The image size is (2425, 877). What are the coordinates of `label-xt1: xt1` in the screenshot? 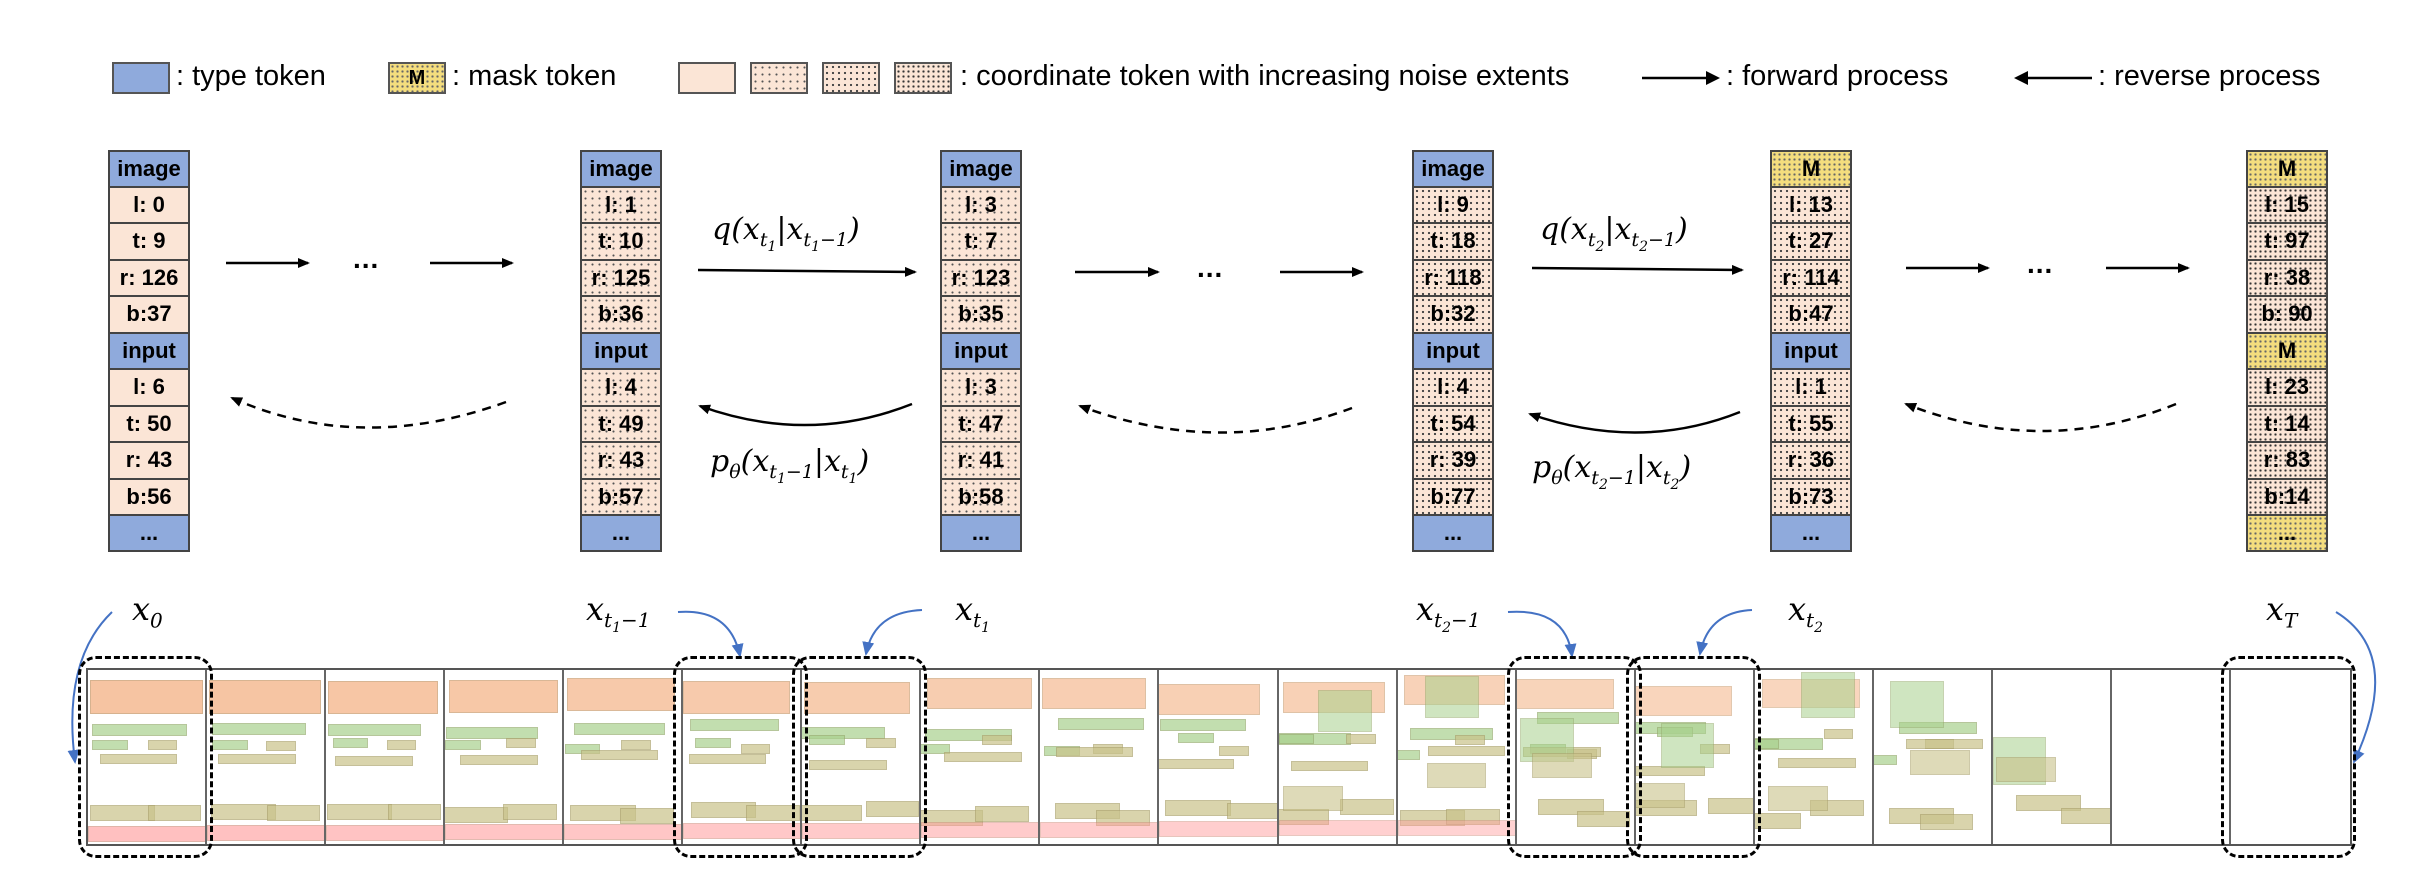 It's located at (973, 613).